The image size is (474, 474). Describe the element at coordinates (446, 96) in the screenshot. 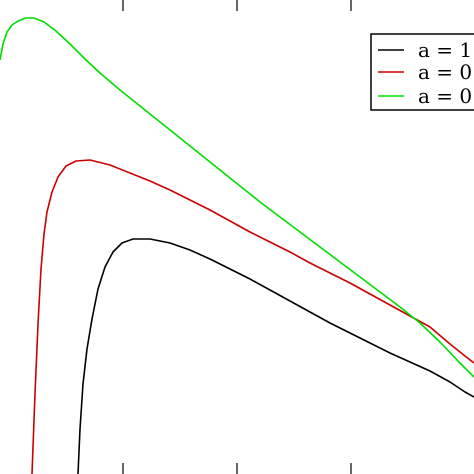

I see `legend-label-2: a = 0.` at that location.